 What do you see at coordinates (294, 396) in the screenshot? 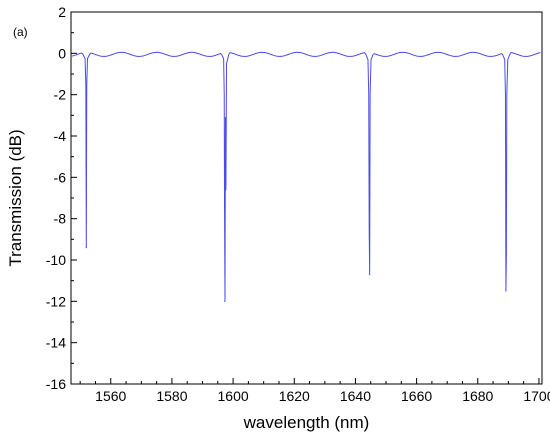
I see `x-tick-label: 1620` at bounding box center [294, 396].